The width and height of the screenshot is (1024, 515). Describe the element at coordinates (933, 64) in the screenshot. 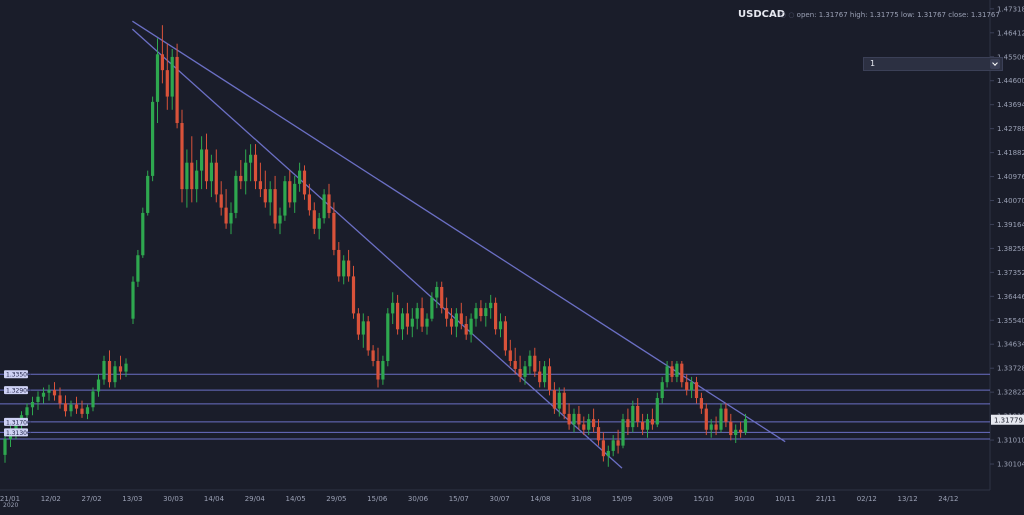

I see `interval-select: 1` at that location.